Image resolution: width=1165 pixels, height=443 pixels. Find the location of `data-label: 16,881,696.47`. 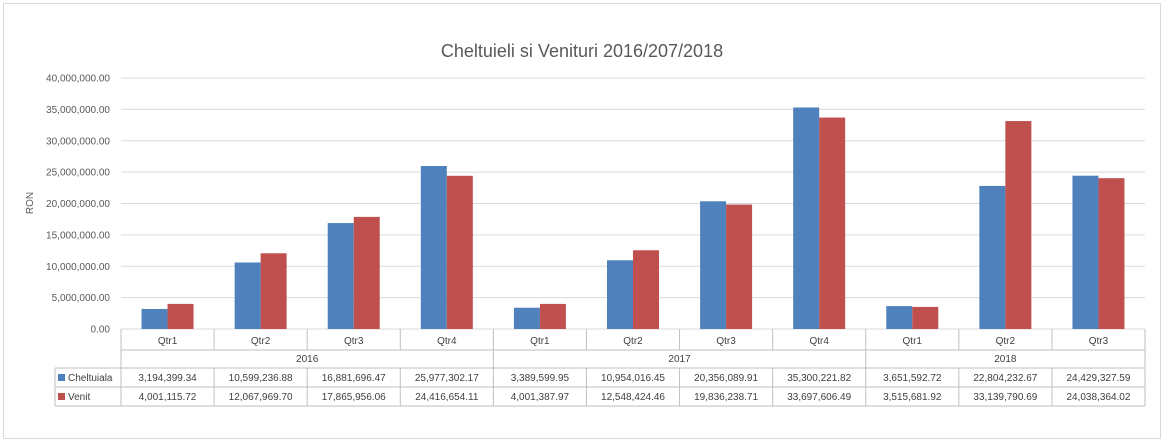

data-label: 16,881,696.47 is located at coordinates (354, 378).